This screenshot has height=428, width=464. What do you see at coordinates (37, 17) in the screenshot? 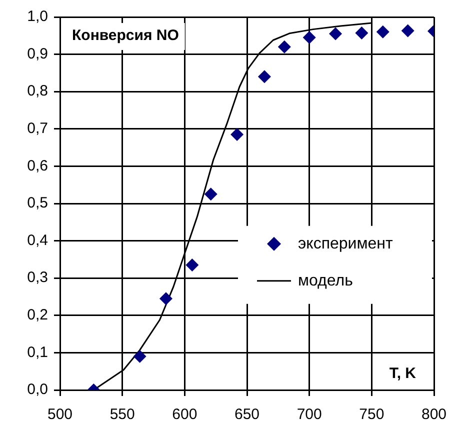
I see `y-tick-label: 1,0` at bounding box center [37, 17].